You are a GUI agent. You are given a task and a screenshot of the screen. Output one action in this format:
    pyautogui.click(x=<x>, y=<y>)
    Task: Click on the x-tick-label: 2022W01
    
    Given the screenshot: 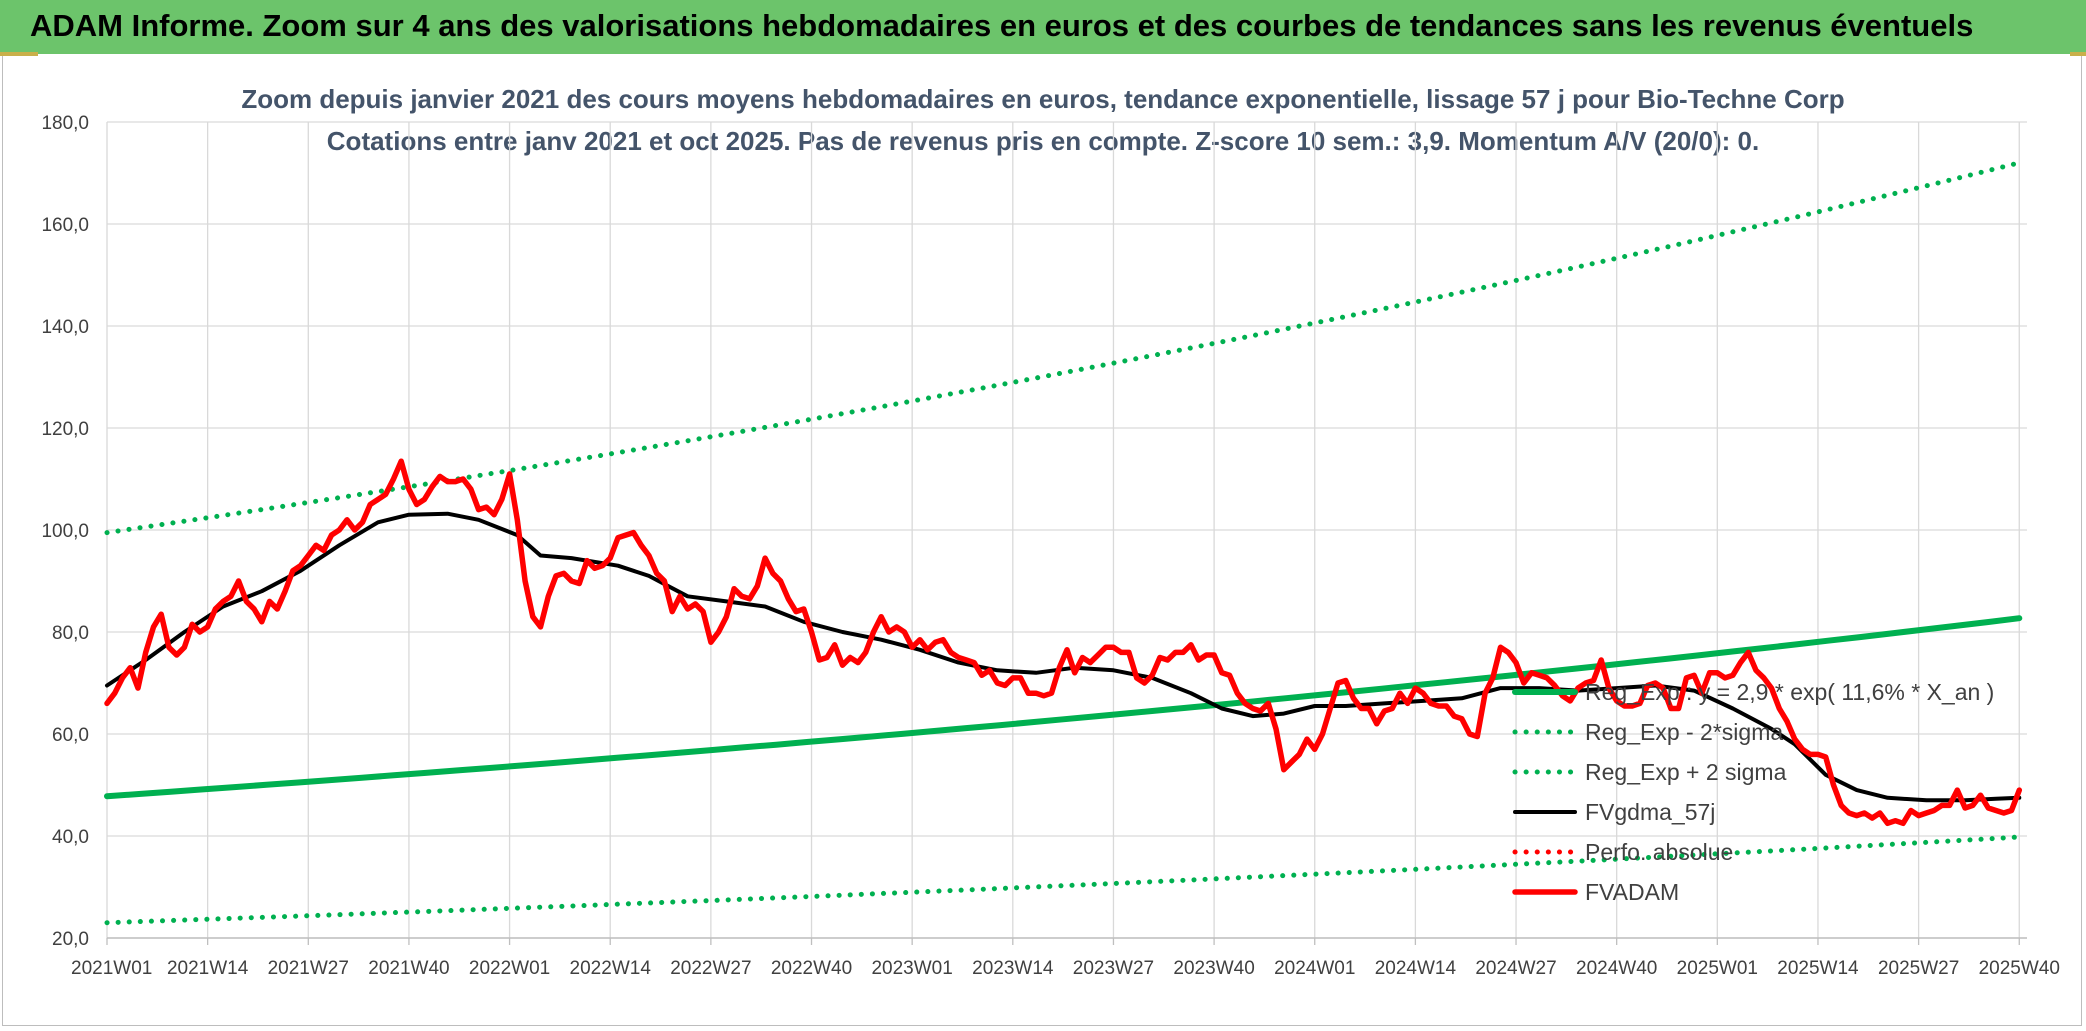 What is the action you would take?
    pyautogui.click(x=509, y=968)
    